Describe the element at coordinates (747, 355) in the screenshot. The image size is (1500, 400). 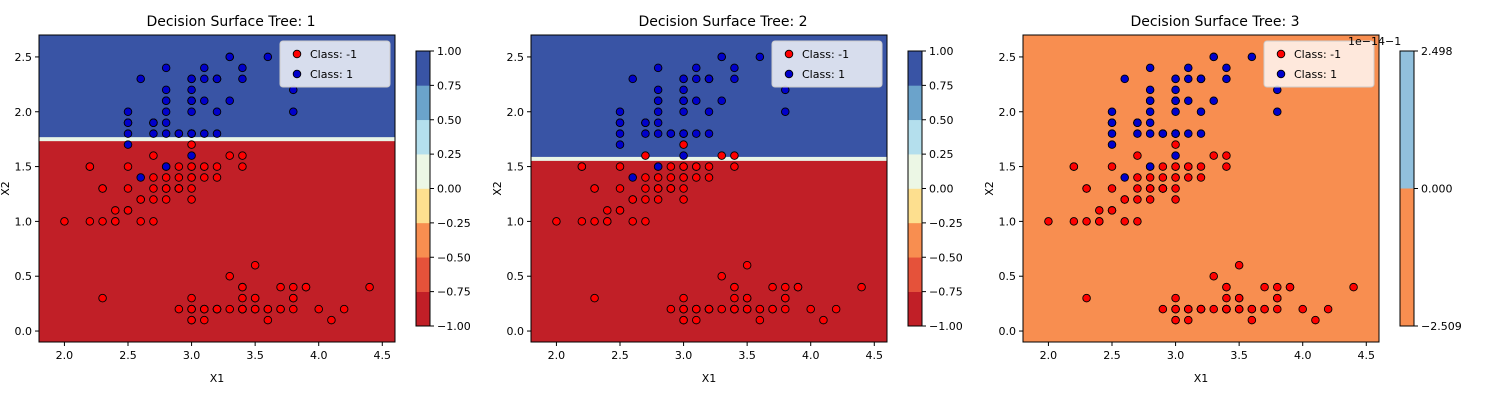
I see `x-tick-label: 3.5` at that location.